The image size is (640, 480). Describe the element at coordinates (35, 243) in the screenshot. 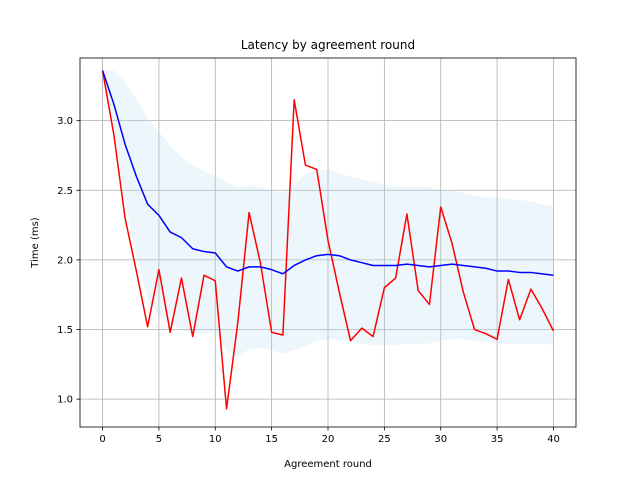

I see `y-axis-label: Time (ms)` at that location.